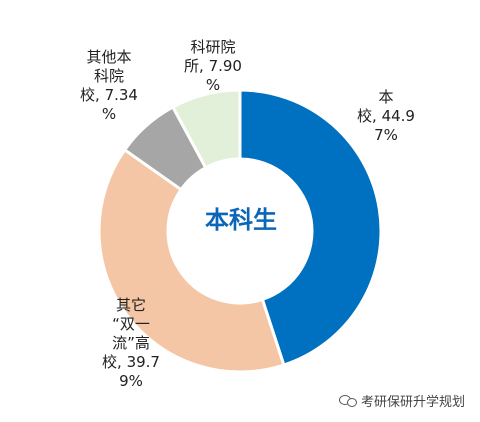 This screenshot has width=480, height=422. I want to click on donut-center-title: 本科生, so click(241, 220).